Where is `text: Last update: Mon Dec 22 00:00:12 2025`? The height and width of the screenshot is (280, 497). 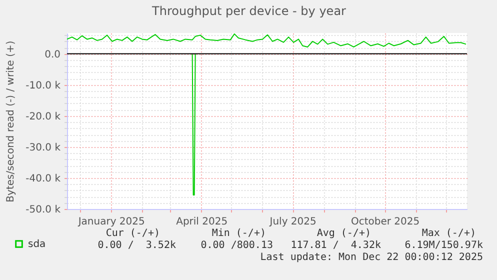 text: Last update: Mon Dec 22 00:00:12 2025 is located at coordinates (371, 257).